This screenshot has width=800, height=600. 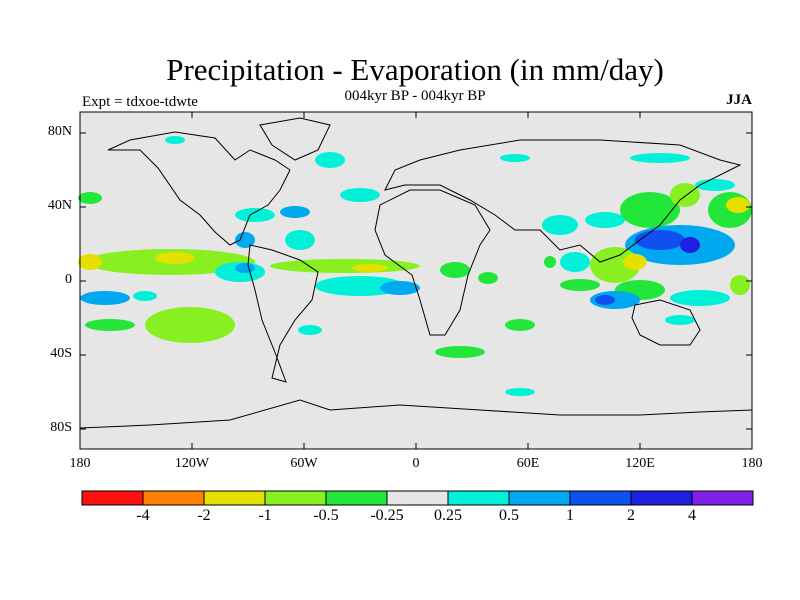 I want to click on lat-label-40n: 40N, so click(x=59, y=205).